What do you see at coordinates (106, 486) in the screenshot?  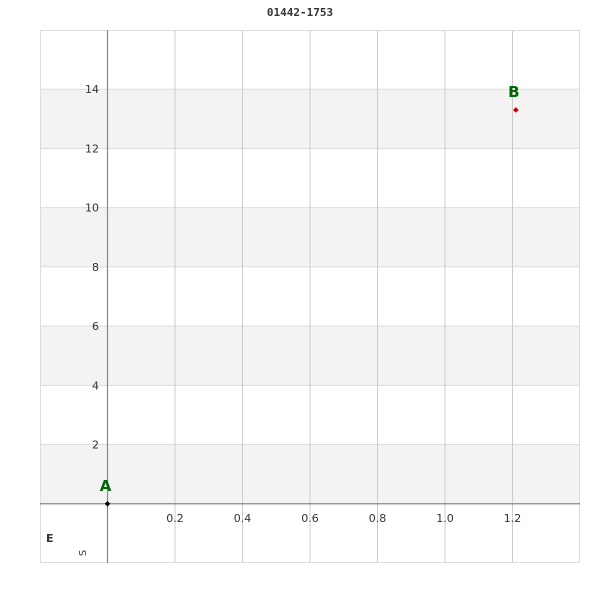 I see `point-label: A` at bounding box center [106, 486].